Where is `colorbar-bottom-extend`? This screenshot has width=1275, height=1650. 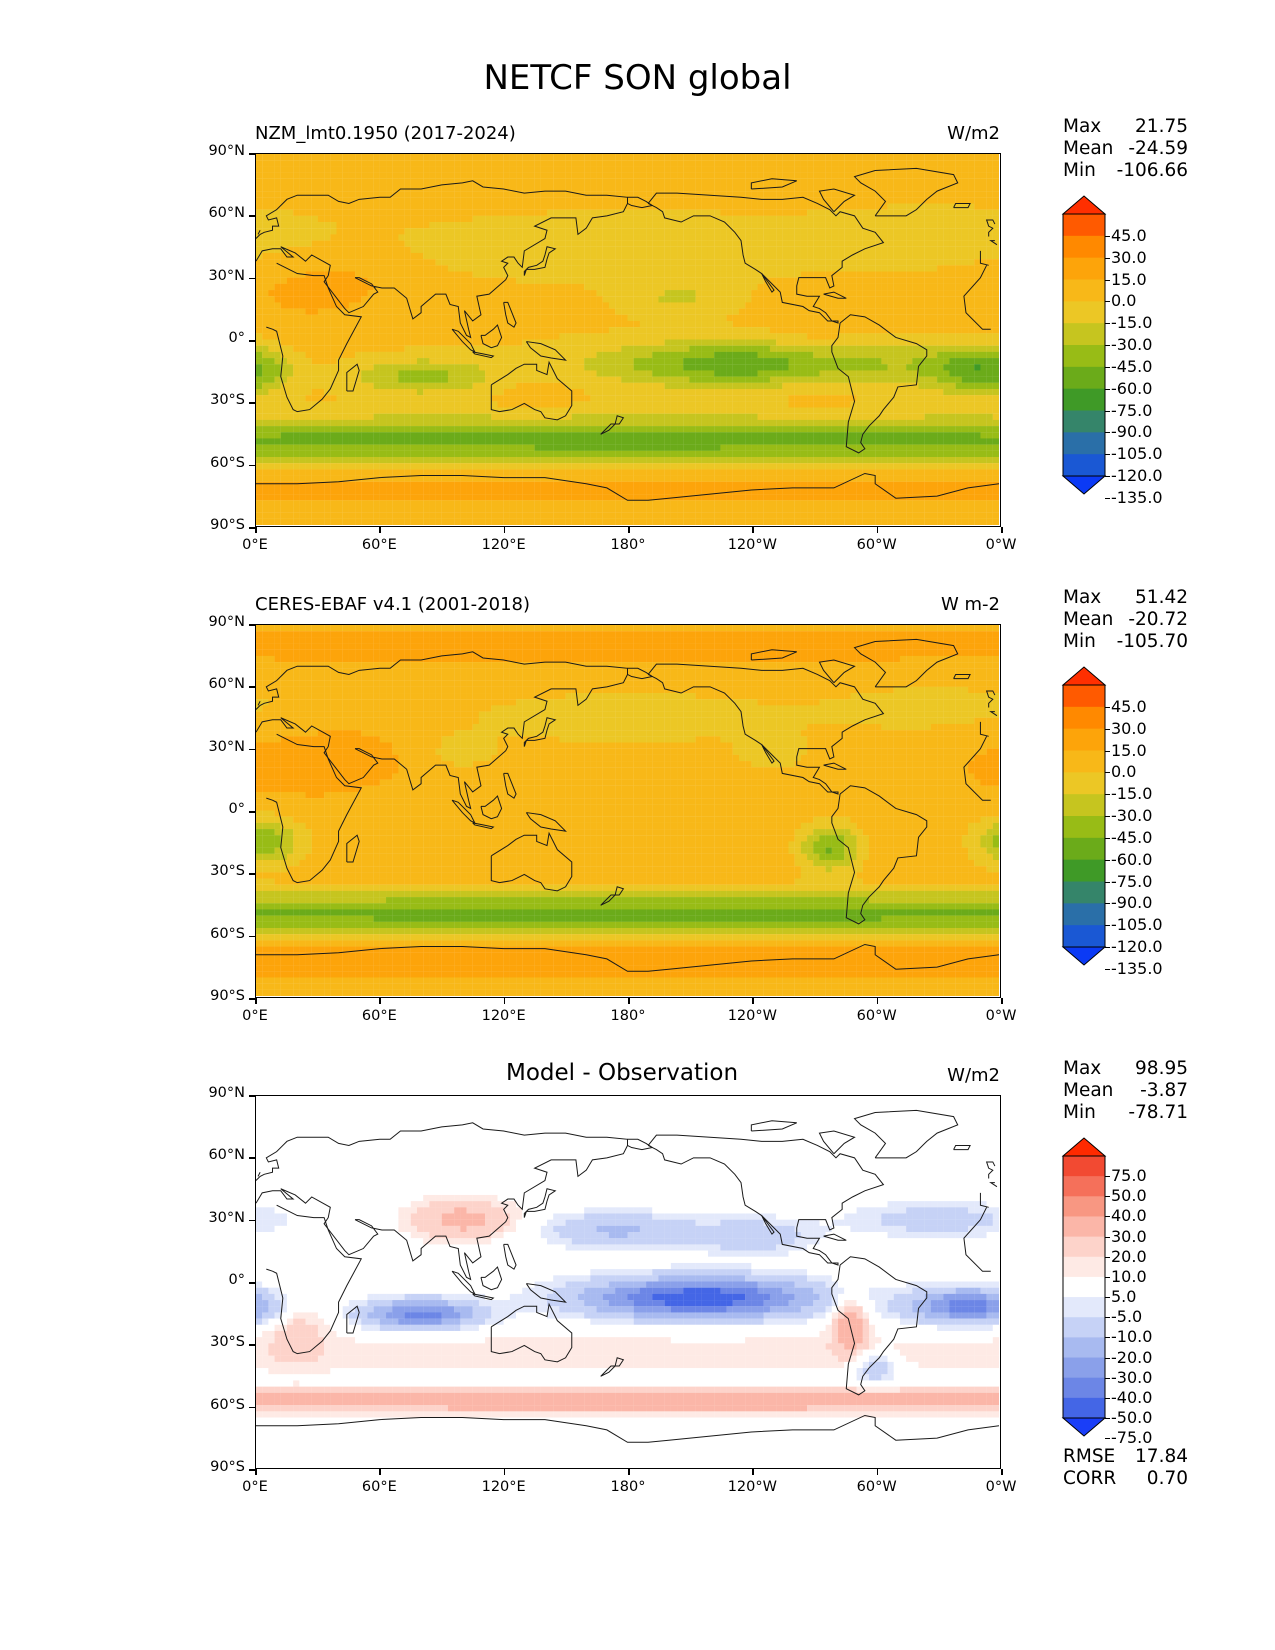 colorbar-bottom-extend is located at coordinates (1084, 485).